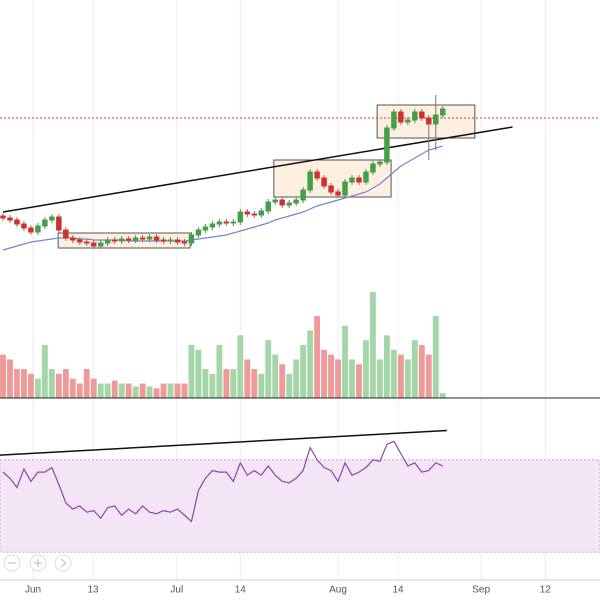  I want to click on x-tick-label: 13, so click(93, 590).